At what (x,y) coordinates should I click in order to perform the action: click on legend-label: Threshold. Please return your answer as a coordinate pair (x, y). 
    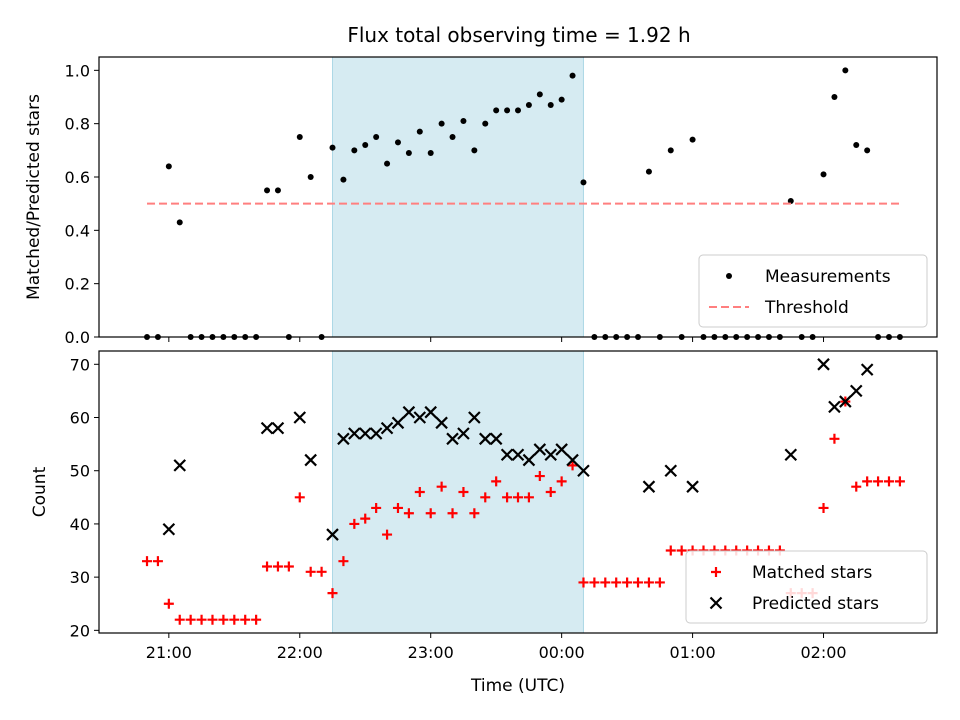
    Looking at the image, I should click on (806, 308).